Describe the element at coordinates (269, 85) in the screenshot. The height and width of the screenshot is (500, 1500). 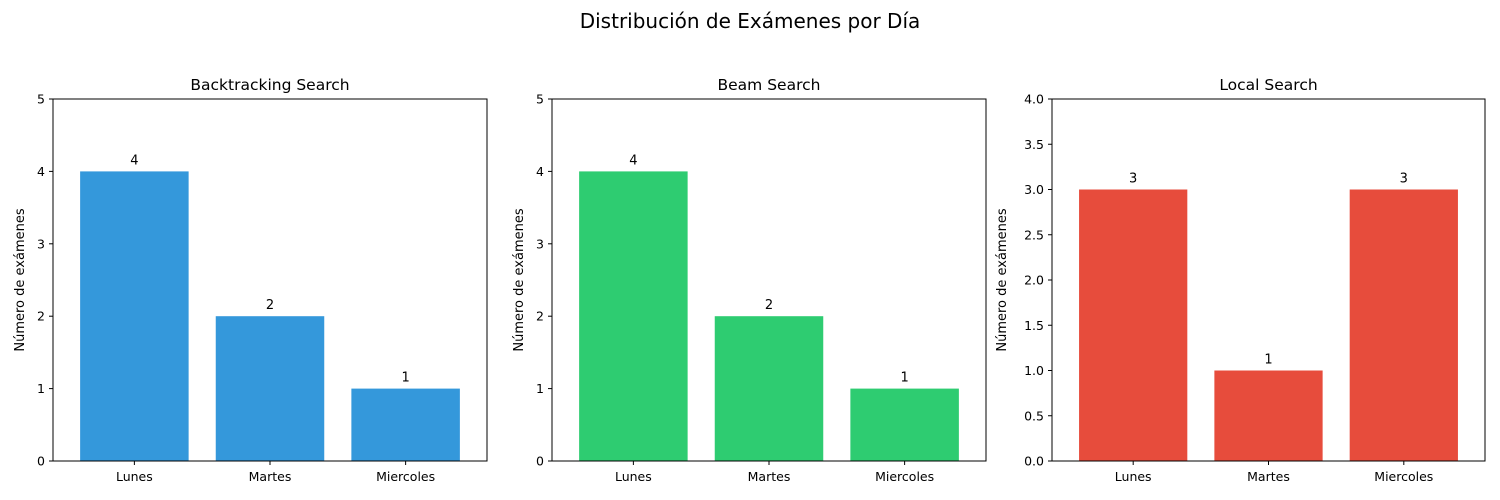
I see `chart-title: Backtracking Search` at that location.